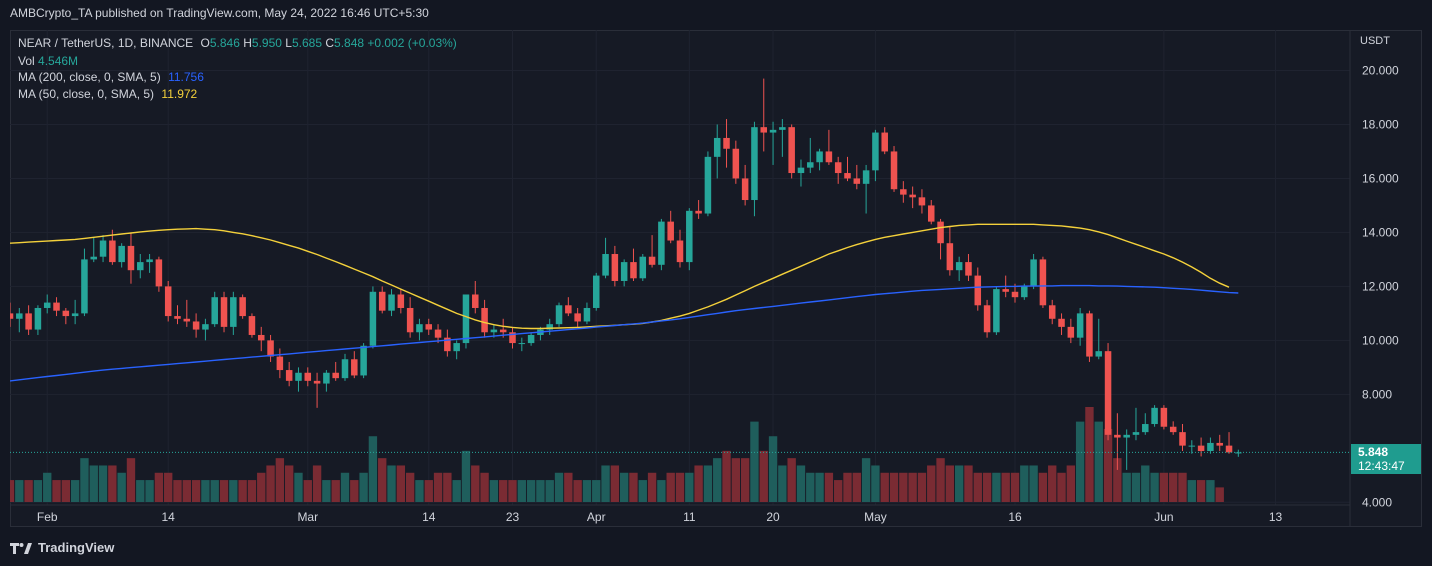 The height and width of the screenshot is (566, 1432). Describe the element at coordinates (111, 77) in the screenshot. I see `ma200-legend: MA (200, close, 0, SMA, 5) 11.756` at that location.